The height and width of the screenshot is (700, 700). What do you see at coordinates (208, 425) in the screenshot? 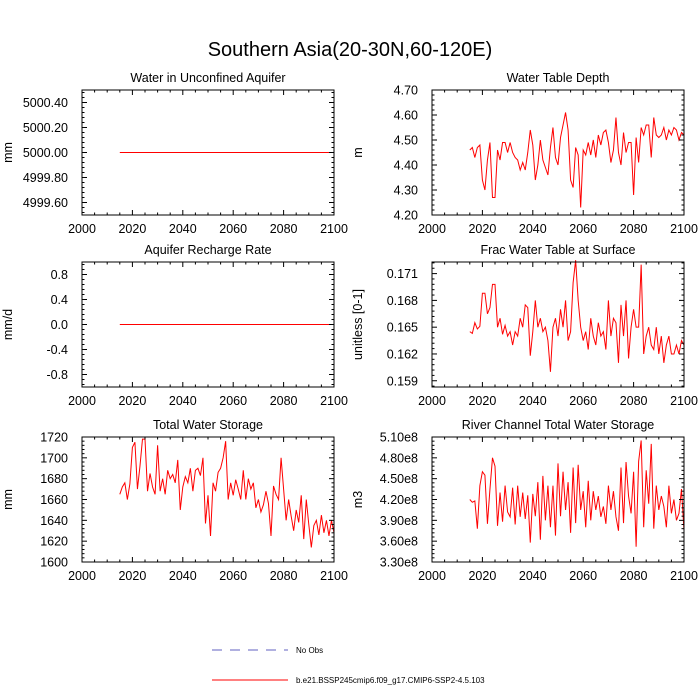
I see `panel-title: Total Water Storage` at bounding box center [208, 425].